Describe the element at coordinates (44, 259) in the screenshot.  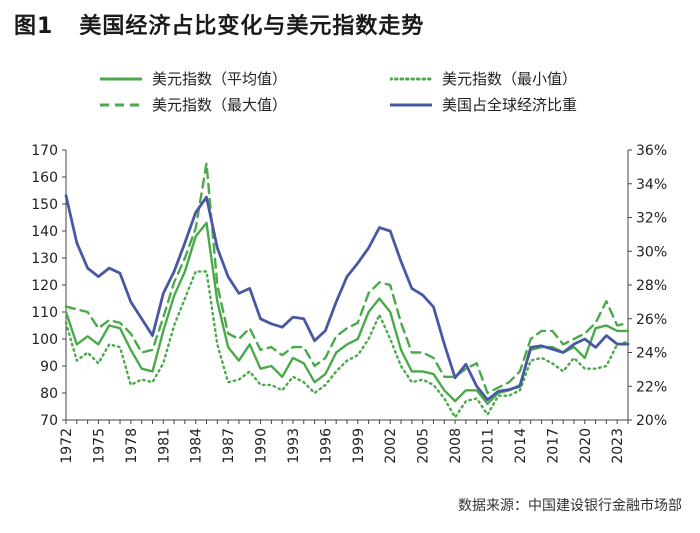
I see `left-y-tick-label: 130` at that location.